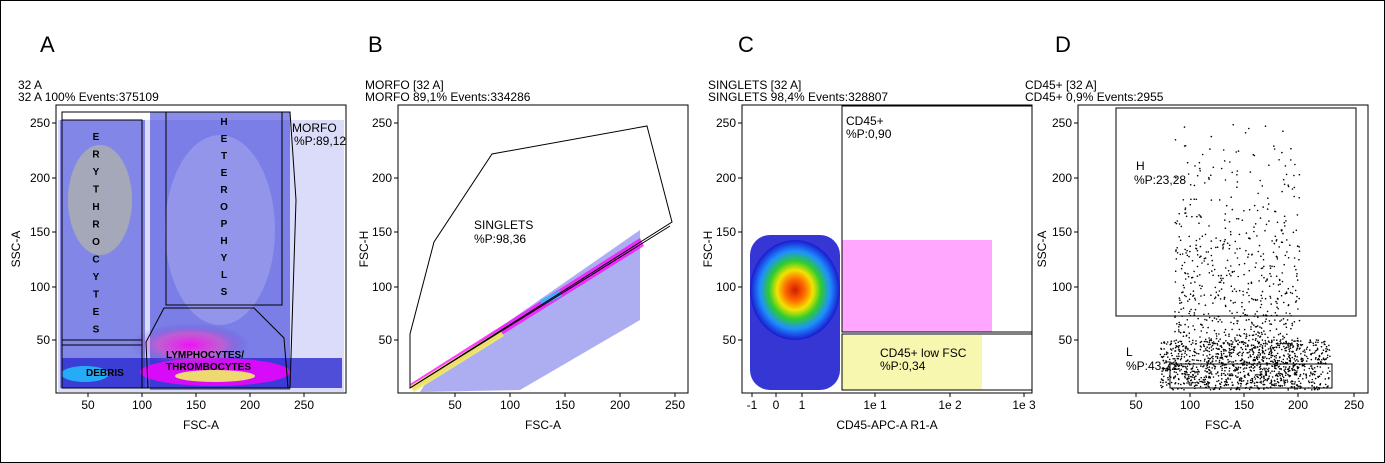 Image resolution: width=1385 pixels, height=463 pixels. I want to click on panel-d-y-tick-label: 150, so click(1062, 232).